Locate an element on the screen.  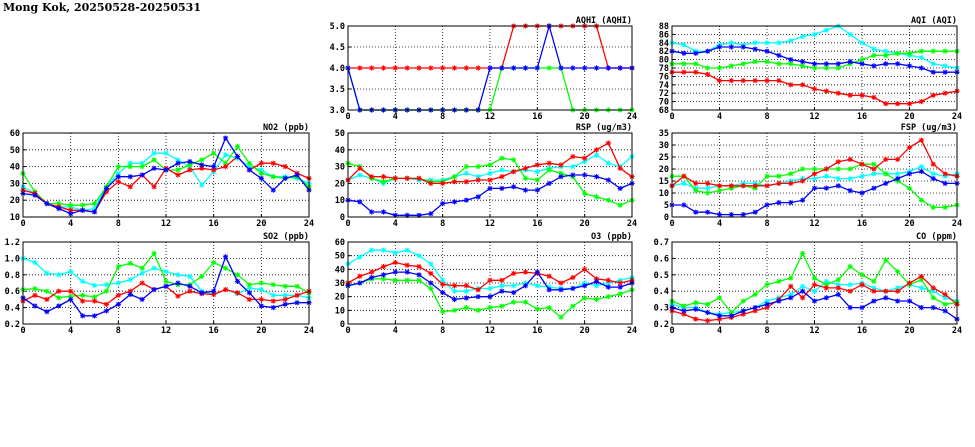
so2-ytick-label: 0.2 is located at coordinates (12, 325).